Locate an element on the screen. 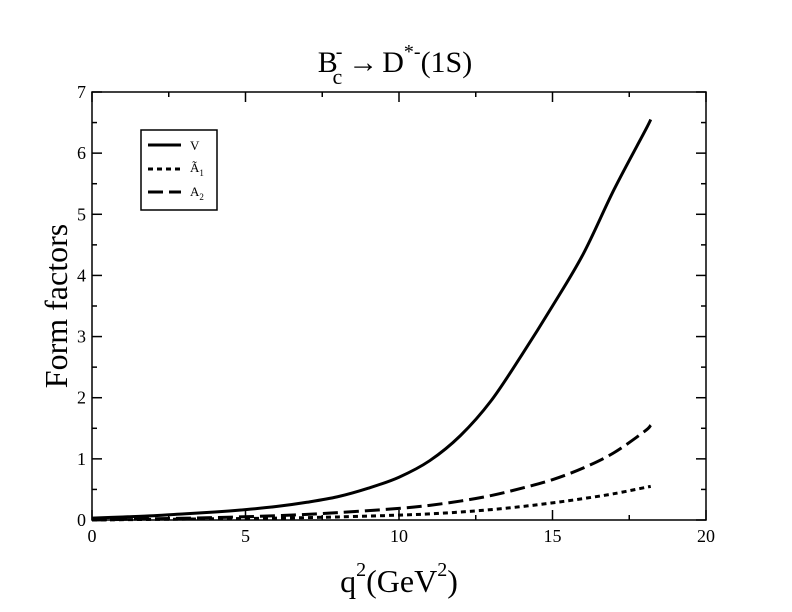 This screenshot has width=792, height=612. title-b-sup: - is located at coordinates (339, 52).